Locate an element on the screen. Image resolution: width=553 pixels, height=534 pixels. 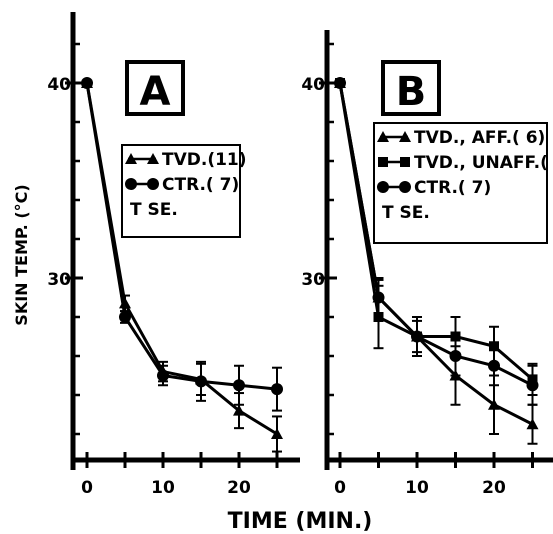
panel-label: A is located at coordinates (155, 92).